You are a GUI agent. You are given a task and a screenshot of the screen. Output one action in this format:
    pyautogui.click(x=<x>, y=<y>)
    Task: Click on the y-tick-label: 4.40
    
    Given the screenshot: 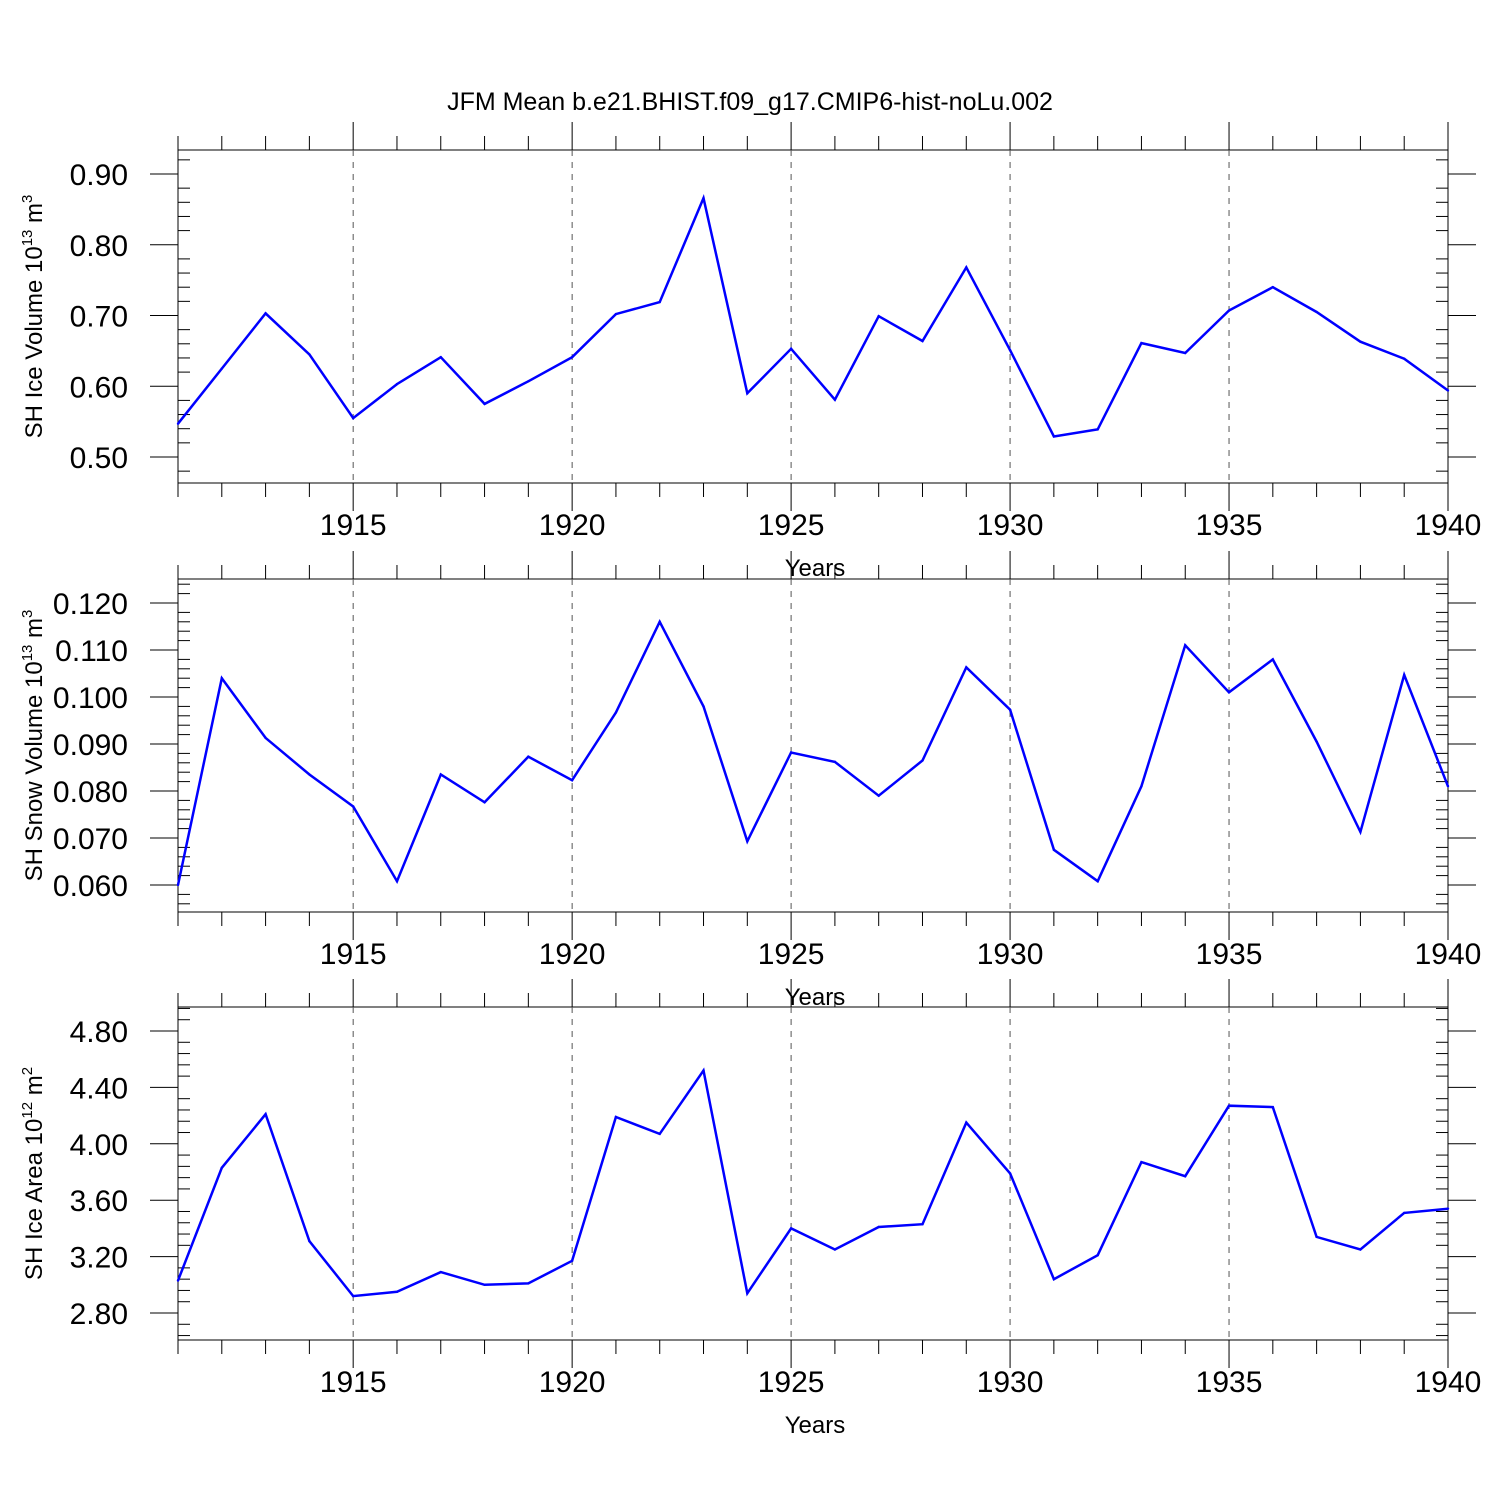 What is the action you would take?
    pyautogui.click(x=99, y=1088)
    